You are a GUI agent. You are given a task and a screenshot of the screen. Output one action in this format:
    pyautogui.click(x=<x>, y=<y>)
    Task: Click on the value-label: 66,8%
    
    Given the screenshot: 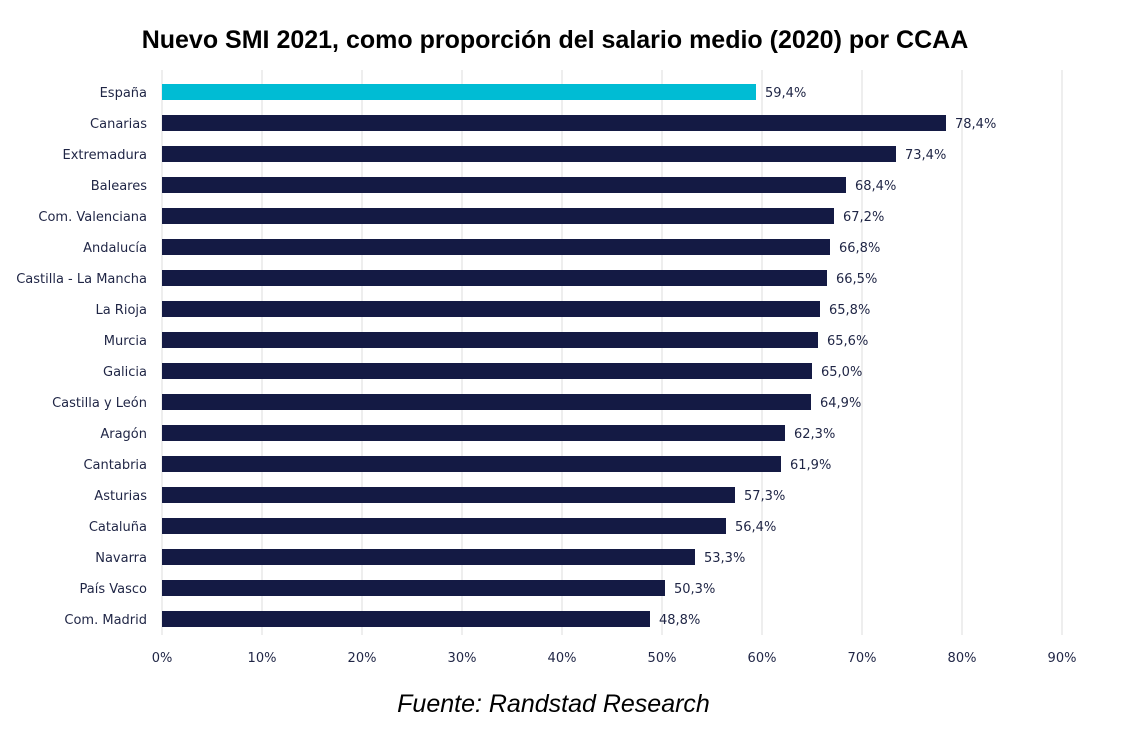 What is the action you would take?
    pyautogui.click(x=859, y=248)
    